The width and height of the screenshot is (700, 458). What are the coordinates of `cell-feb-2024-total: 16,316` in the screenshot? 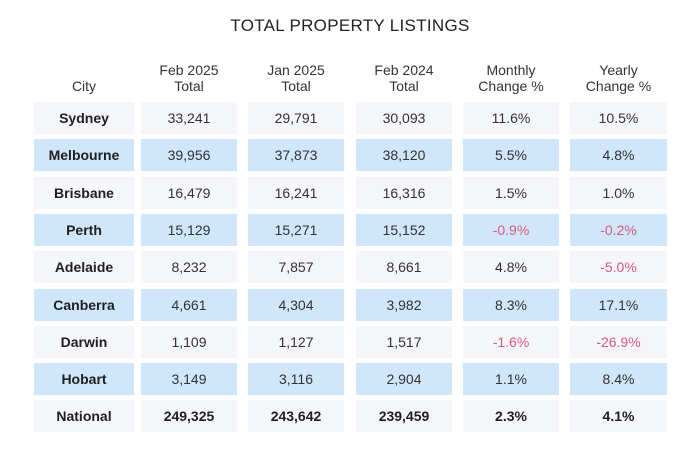 It's located at (404, 192).